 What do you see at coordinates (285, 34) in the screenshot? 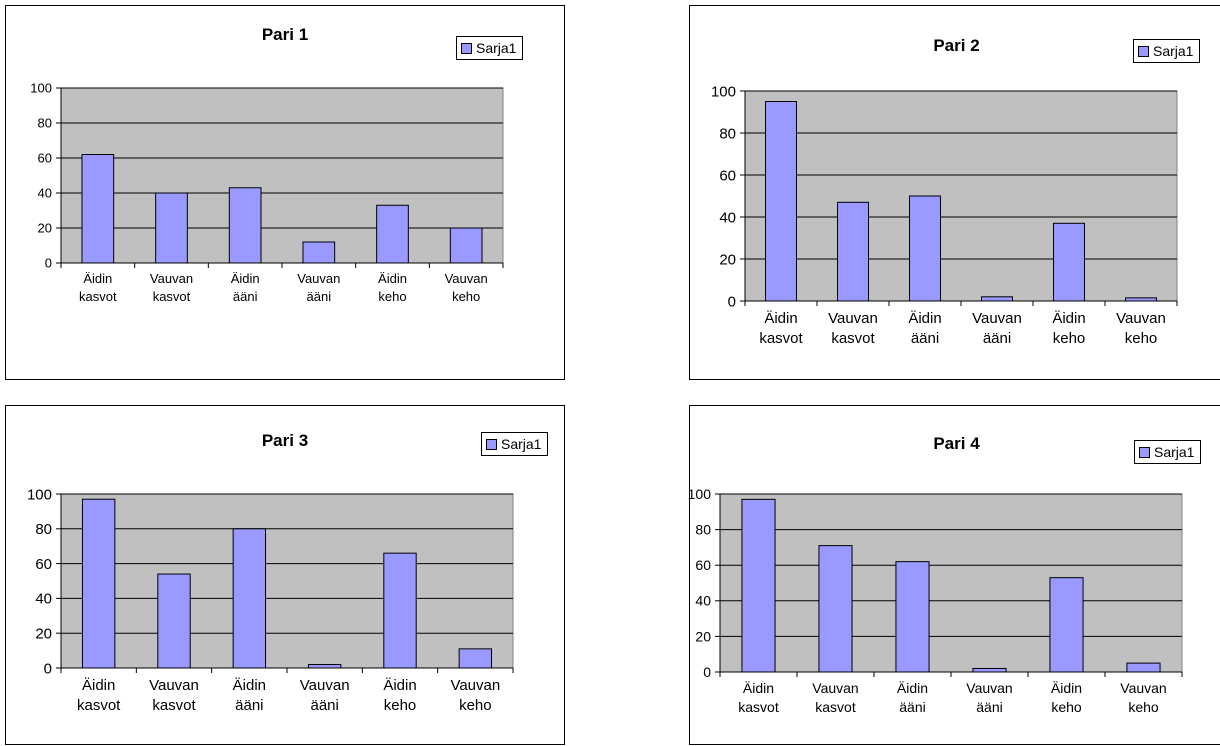
I see `chart-title: Pari 1` at bounding box center [285, 34].